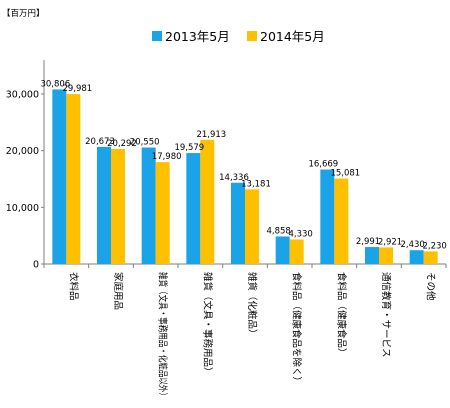  Describe the element at coordinates (167, 157) in the screenshot. I see `value-label: 17,980` at that location.